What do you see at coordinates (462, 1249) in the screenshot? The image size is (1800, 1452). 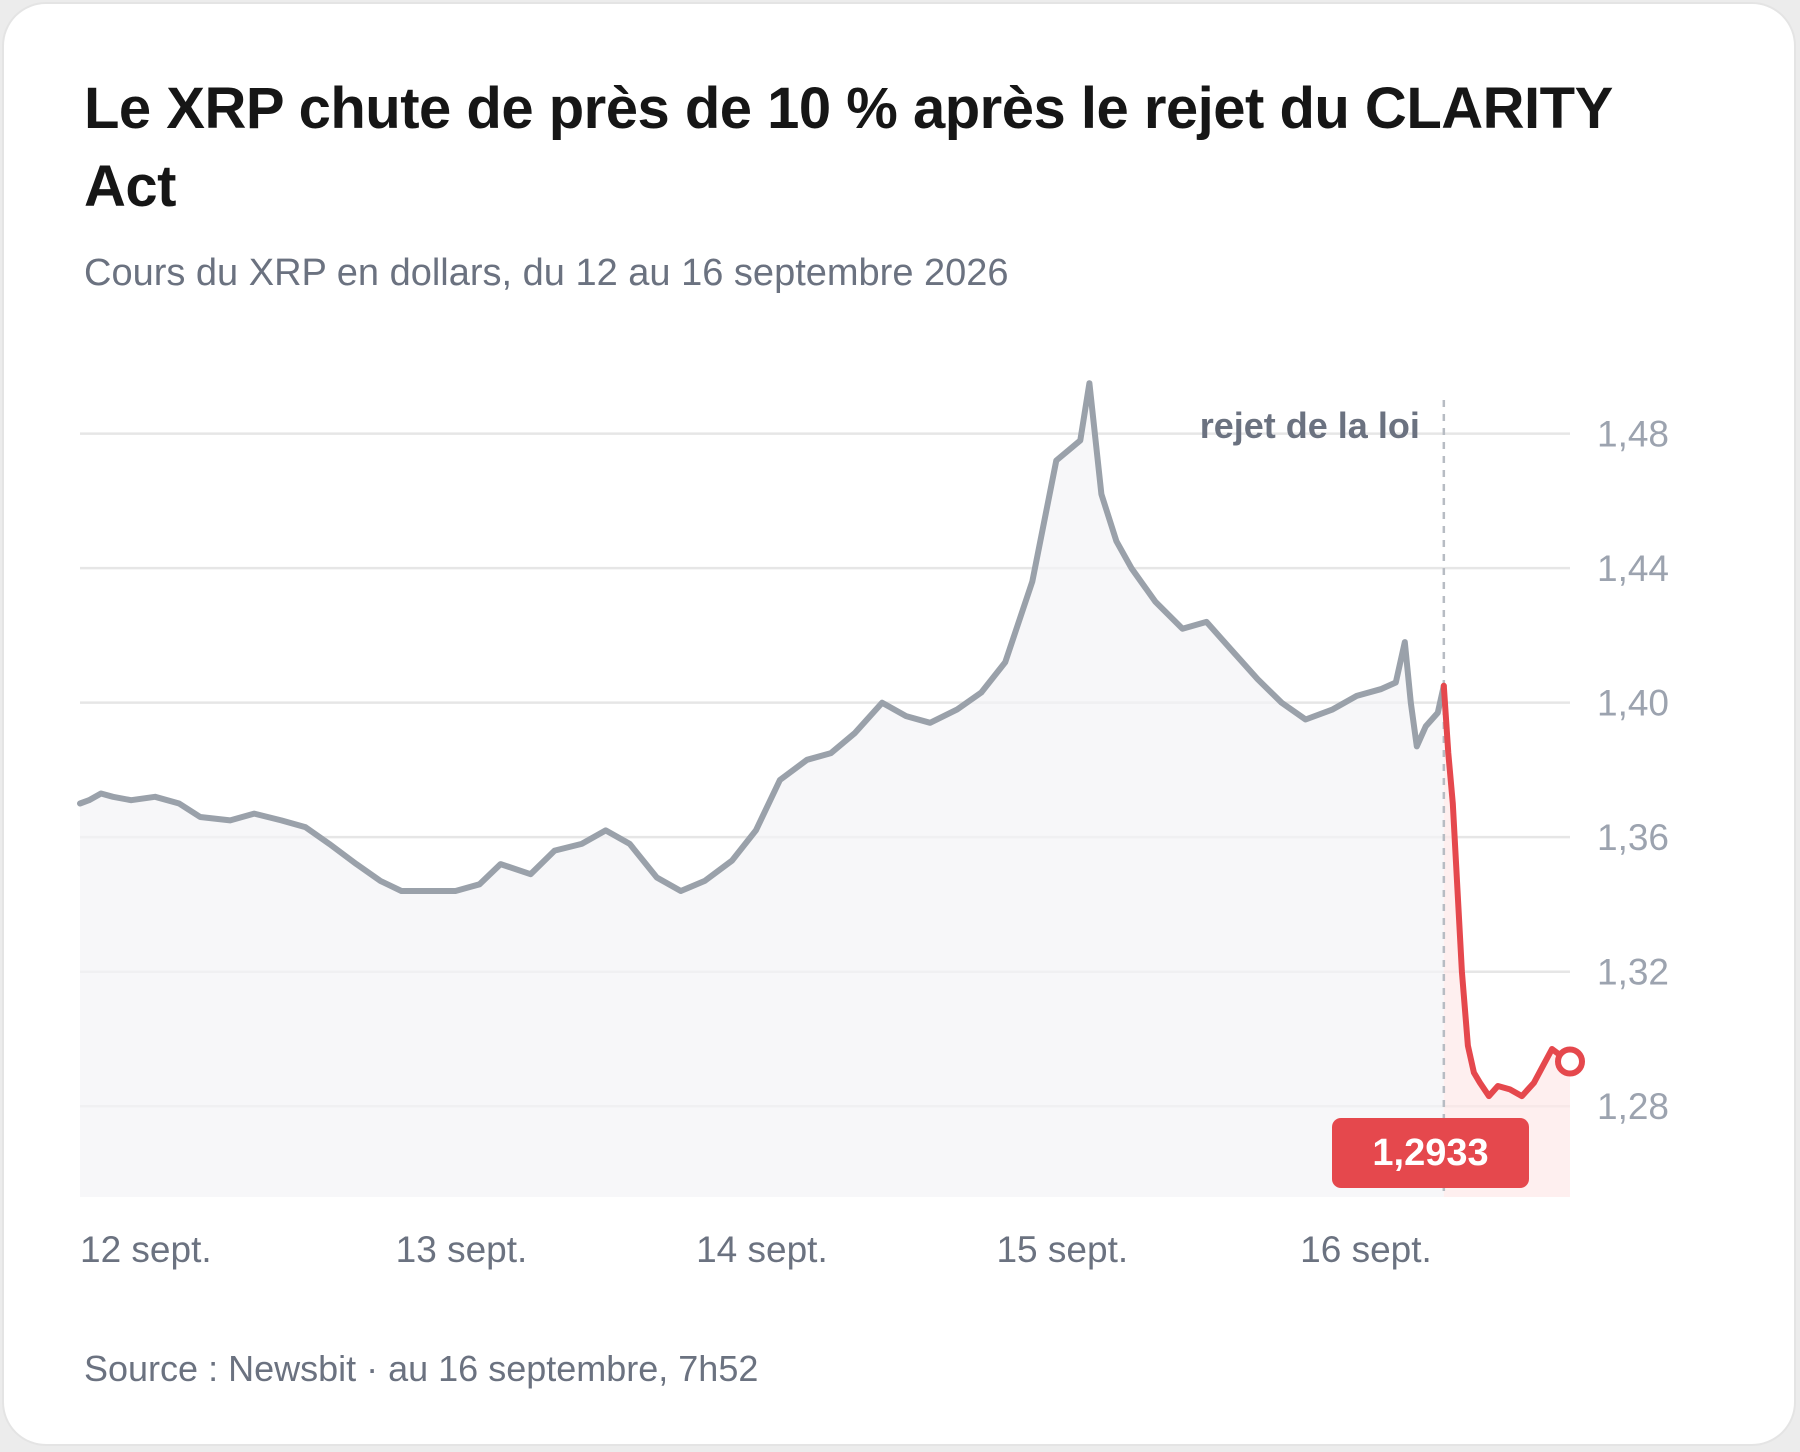 I see `x-tick-label: 13 sept.` at bounding box center [462, 1249].